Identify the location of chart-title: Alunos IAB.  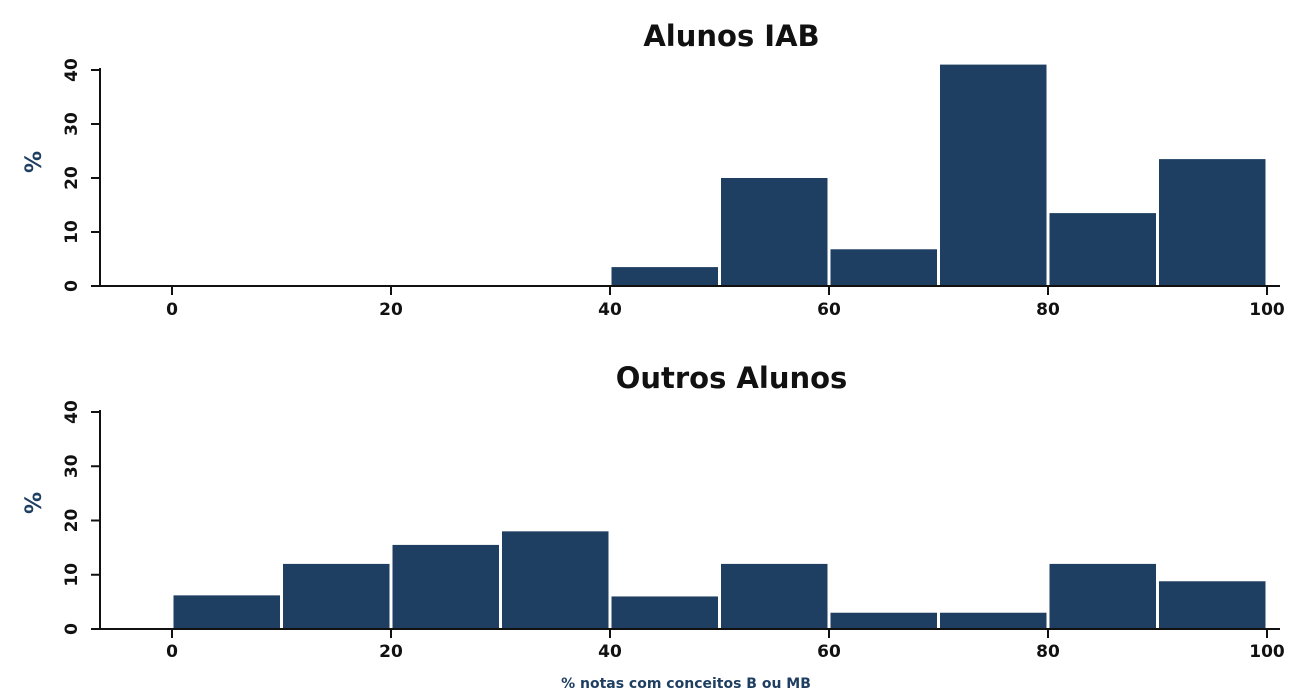
(731, 36).